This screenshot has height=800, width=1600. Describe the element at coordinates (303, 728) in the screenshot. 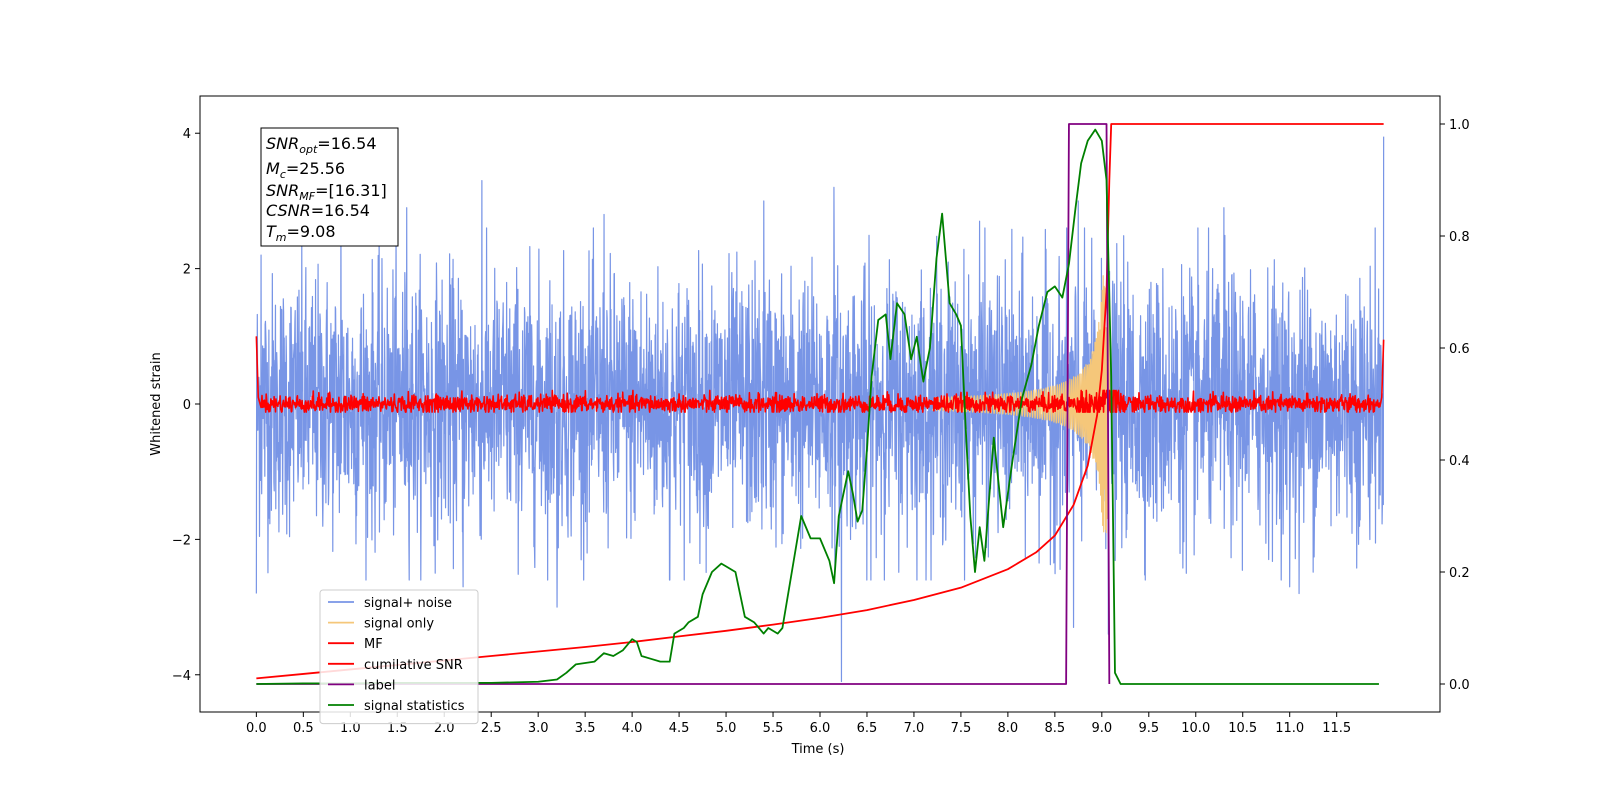

I see `x-tick-label: 0.5` at that location.